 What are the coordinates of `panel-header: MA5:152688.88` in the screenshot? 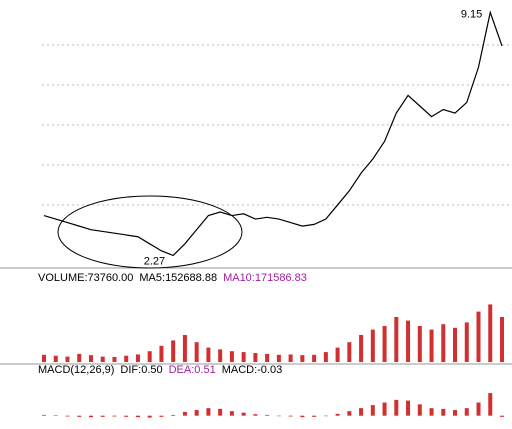 It's located at (178, 278).